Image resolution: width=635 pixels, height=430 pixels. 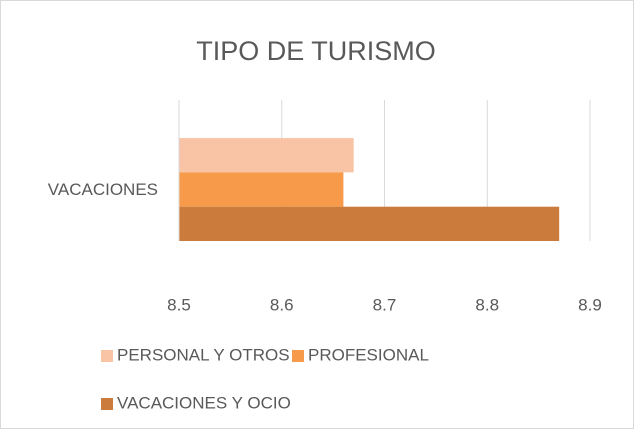 What do you see at coordinates (179, 304) in the screenshot?
I see `x-tick-label: 8.5` at bounding box center [179, 304].